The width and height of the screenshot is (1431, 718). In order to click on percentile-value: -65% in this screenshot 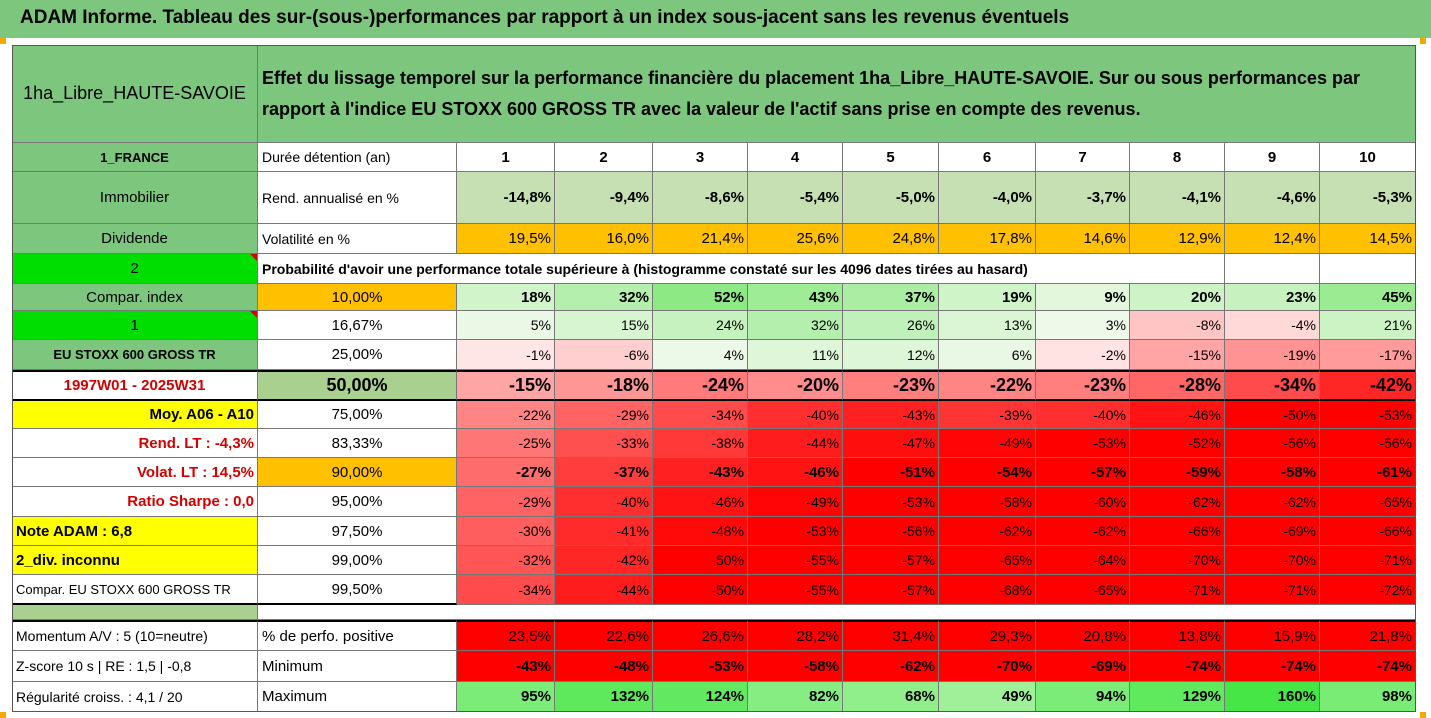, I will do `click(987, 560)`.